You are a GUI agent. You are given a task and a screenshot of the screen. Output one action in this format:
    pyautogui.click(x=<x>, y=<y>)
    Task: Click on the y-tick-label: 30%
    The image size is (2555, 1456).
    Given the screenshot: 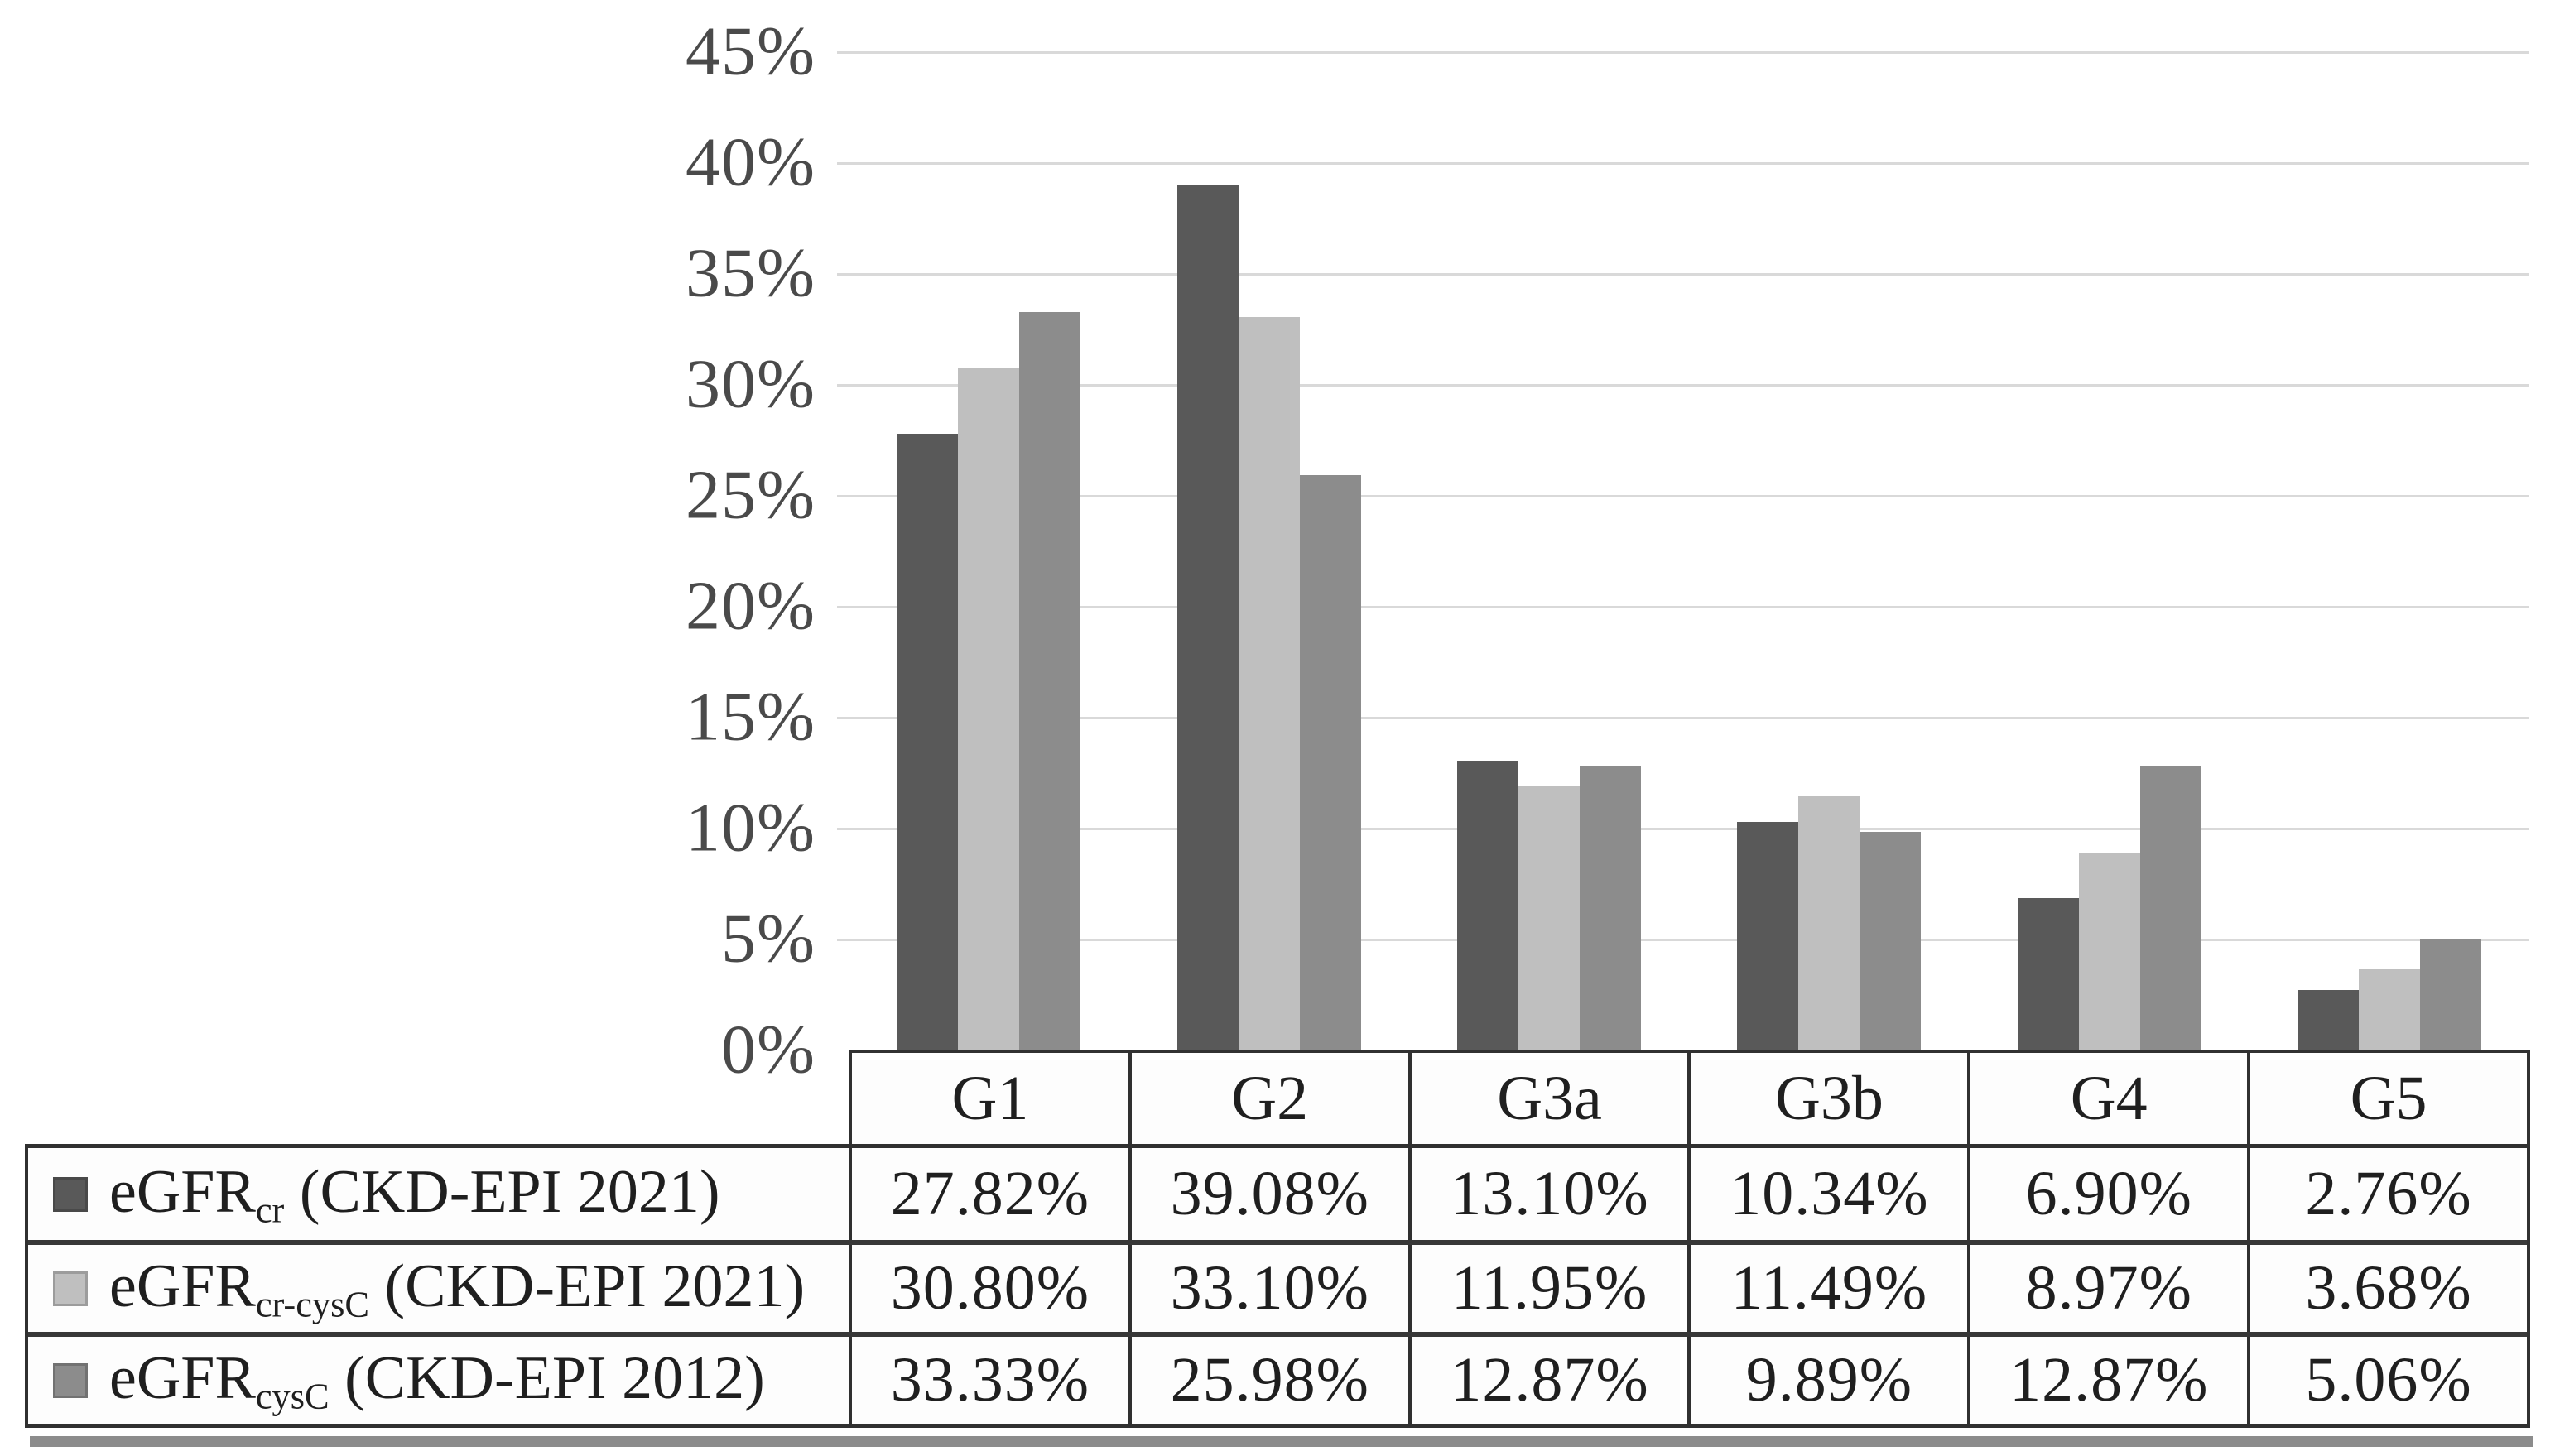 What is the action you would take?
    pyautogui.click(x=751, y=384)
    